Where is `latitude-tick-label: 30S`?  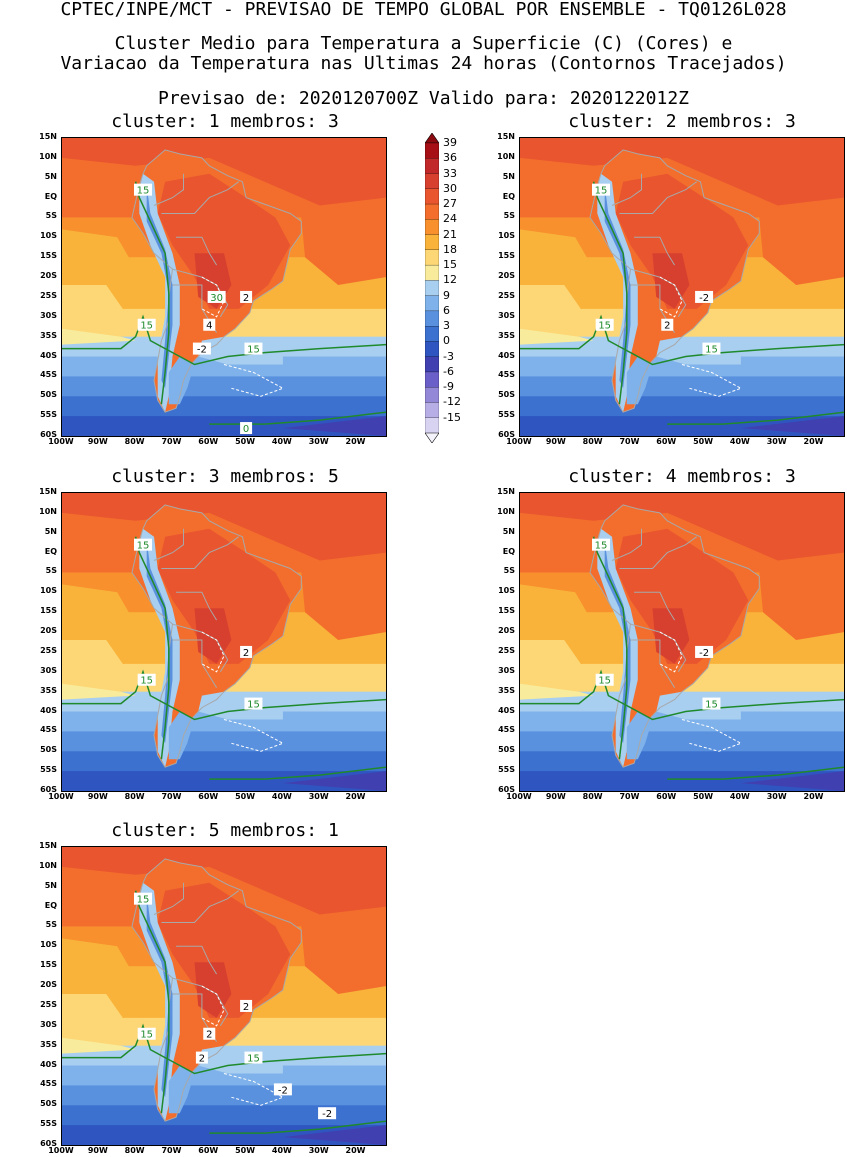 latitude-tick-label: 30S is located at coordinates (48, 1024).